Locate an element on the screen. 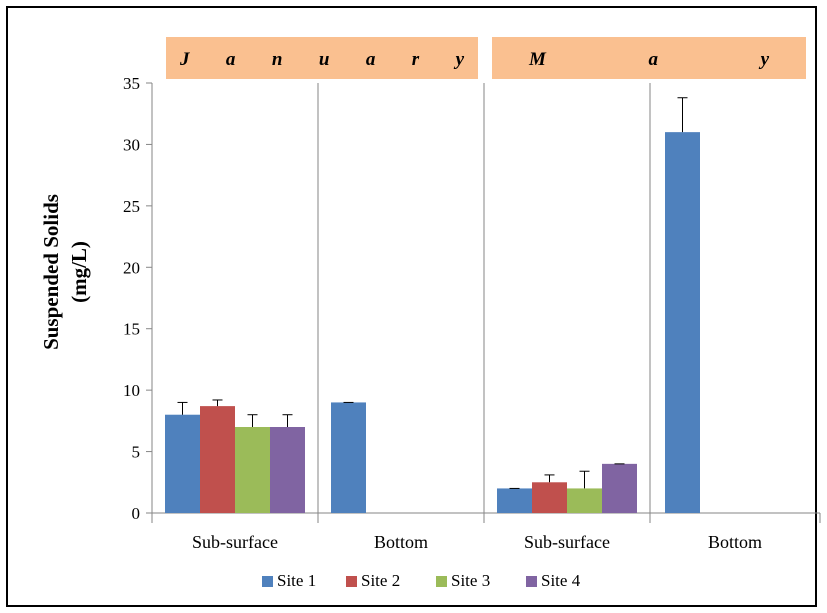  x-category-label-may-bottom: Bottom is located at coordinates (735, 542).